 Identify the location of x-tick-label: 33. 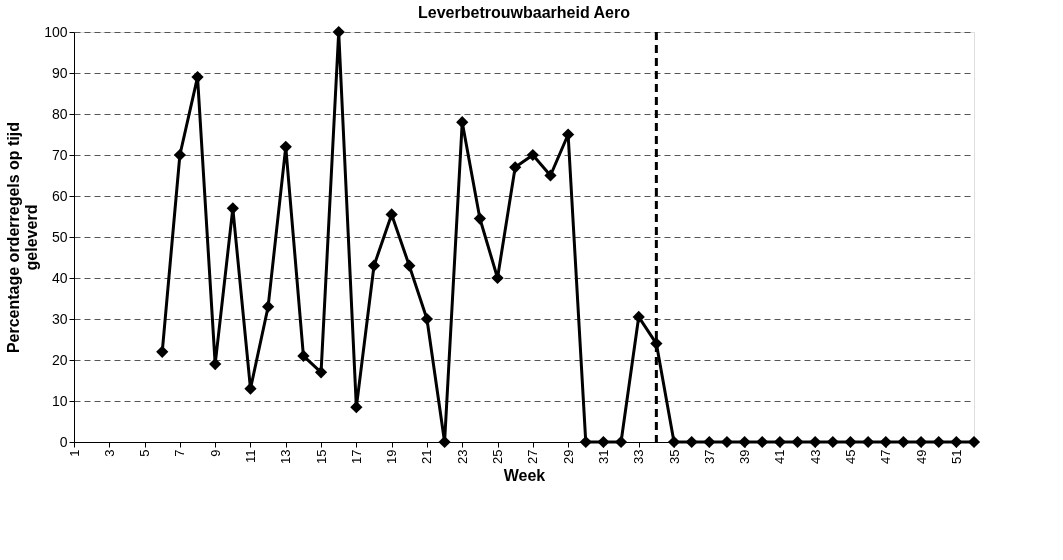
(639, 456).